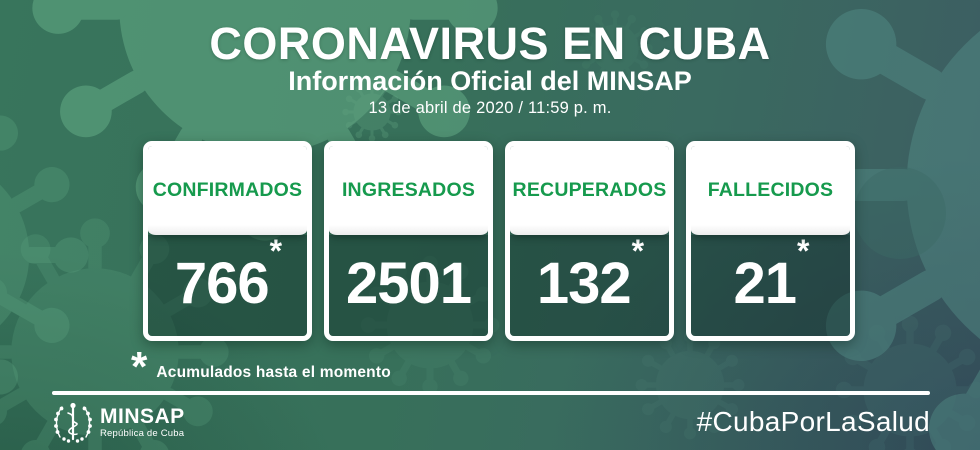  I want to click on stat-card-ingresados: INGRESADOS 2501, so click(408, 241).